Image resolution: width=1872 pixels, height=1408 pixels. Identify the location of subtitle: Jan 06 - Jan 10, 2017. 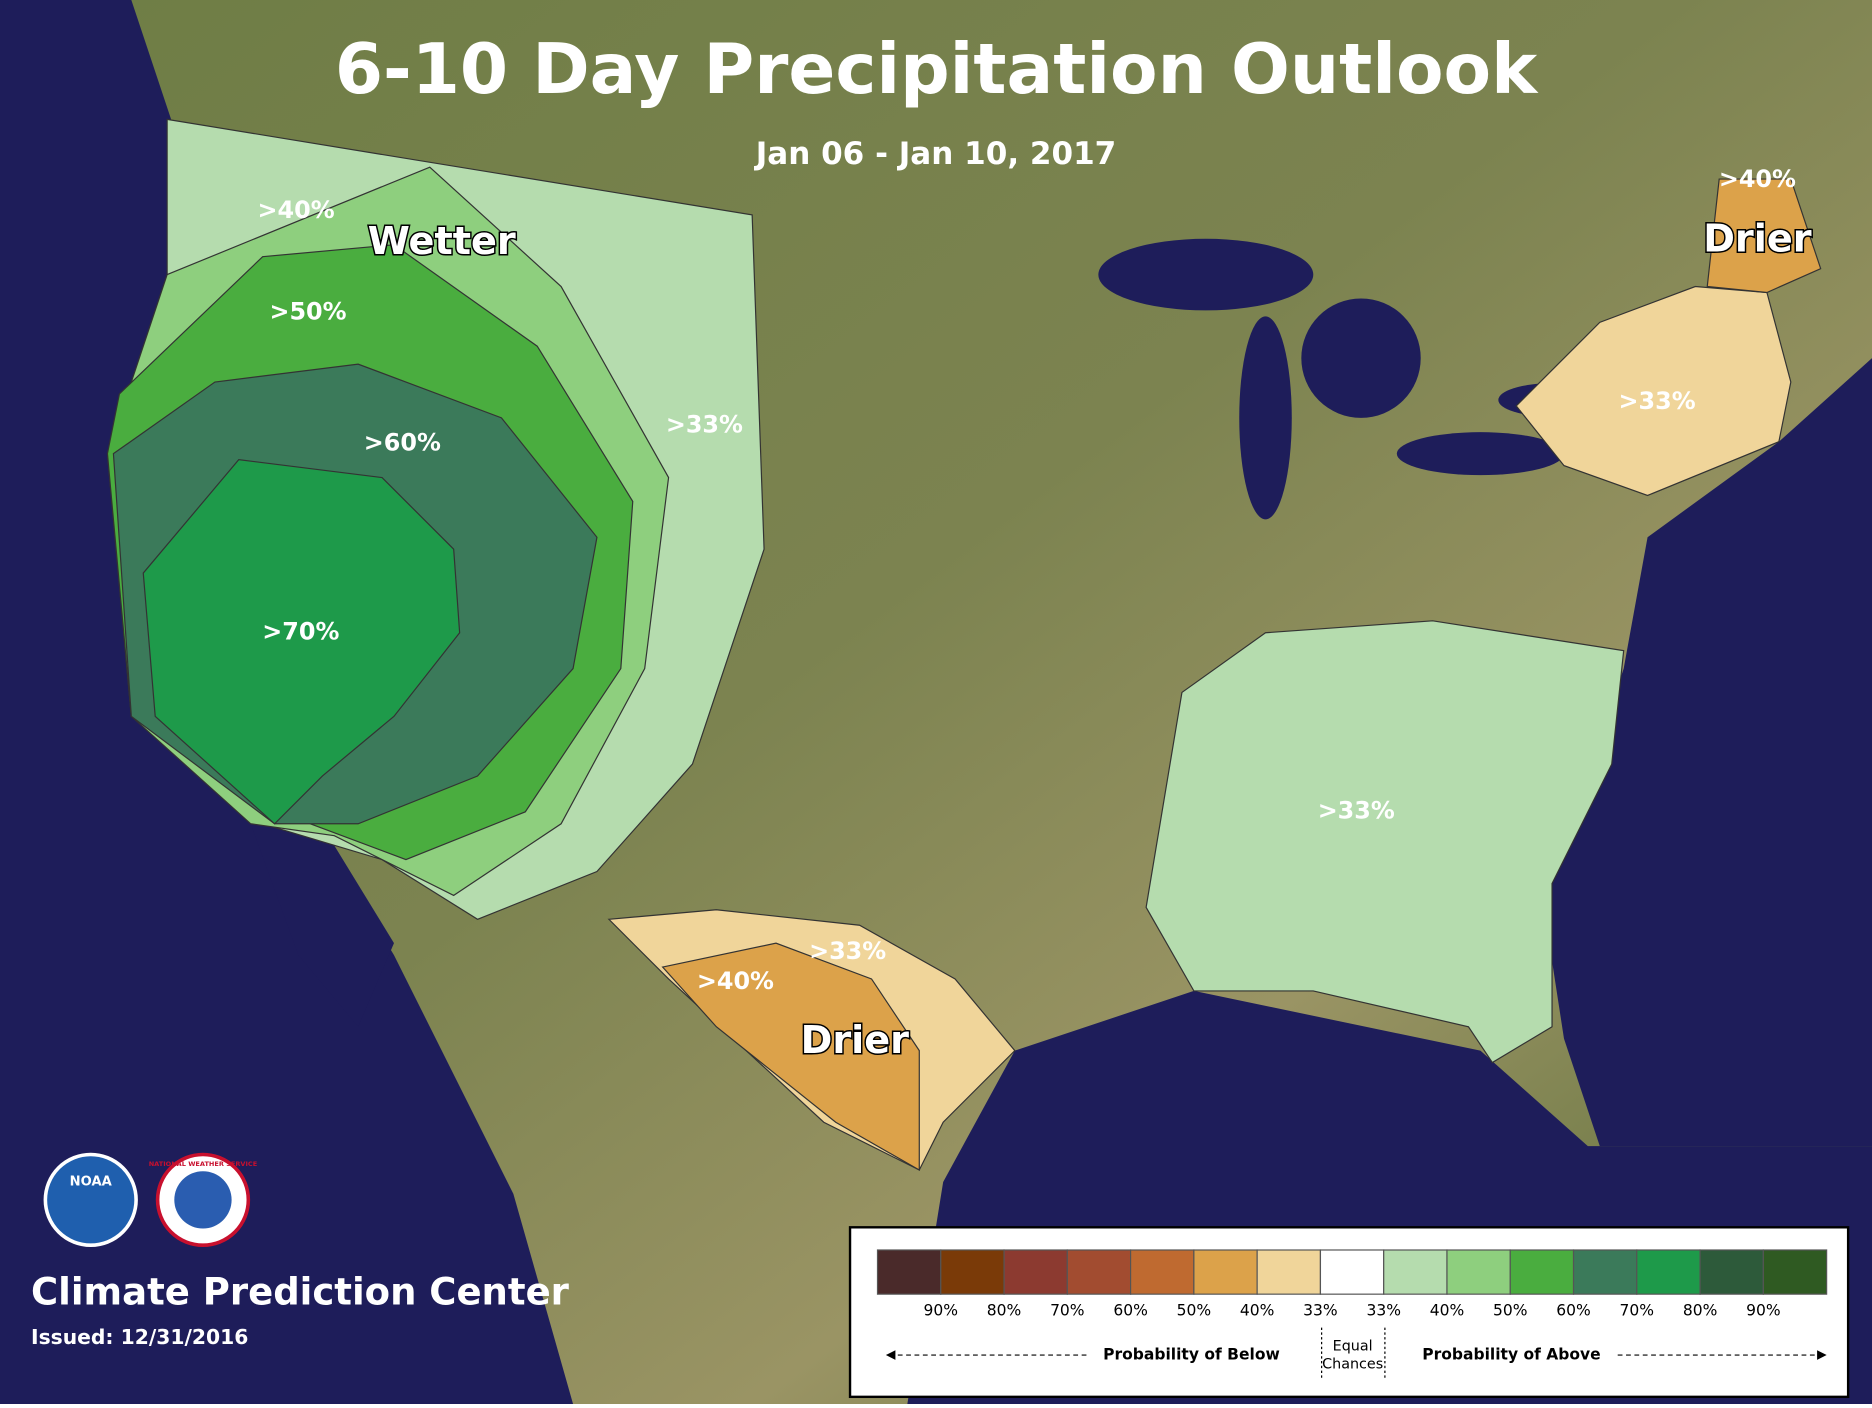
(935, 154).